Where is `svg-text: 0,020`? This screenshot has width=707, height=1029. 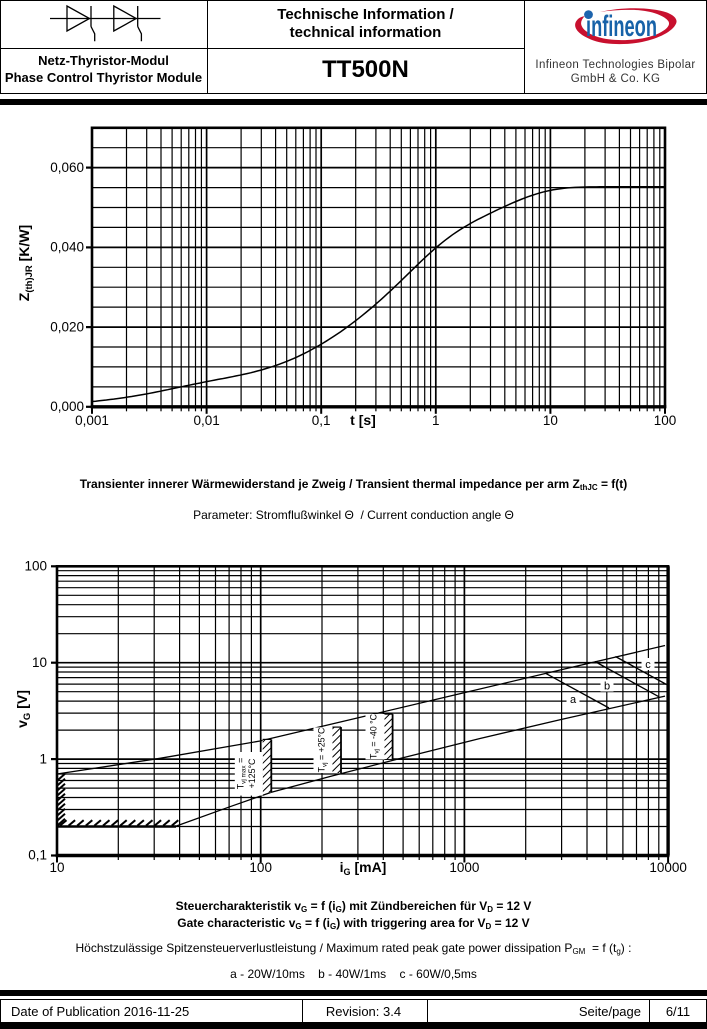 svg-text: 0,020 is located at coordinates (67, 326).